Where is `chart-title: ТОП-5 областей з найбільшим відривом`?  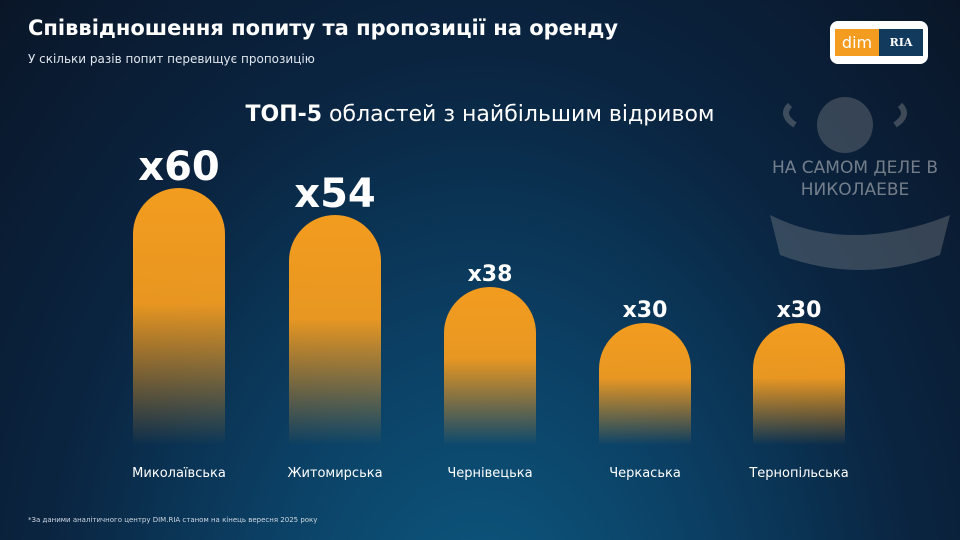 chart-title: ТОП-5 областей з найбільшим відривом is located at coordinates (480, 114).